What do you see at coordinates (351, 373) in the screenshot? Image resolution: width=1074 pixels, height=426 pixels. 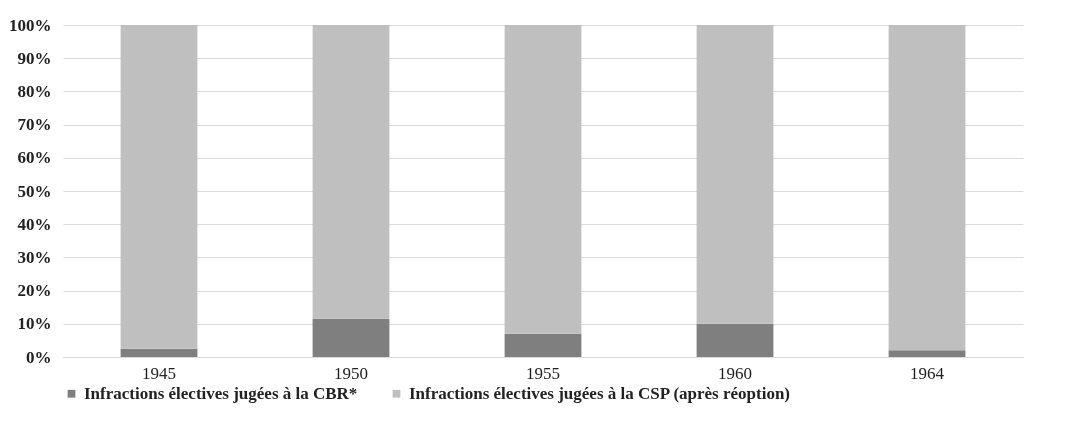 I see `x-tick-label: 1950` at bounding box center [351, 373].